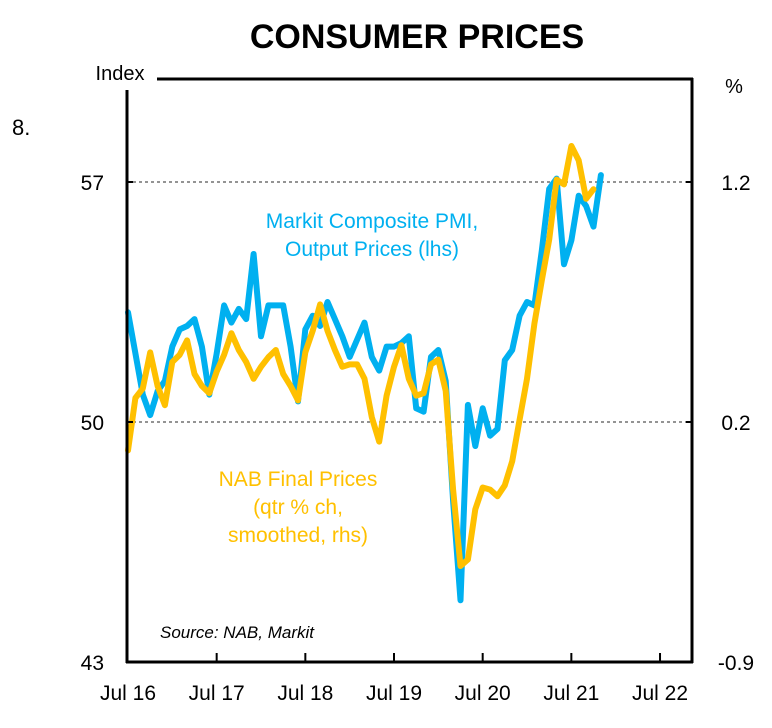 The height and width of the screenshot is (728, 772). Describe the element at coordinates (736, 663) in the screenshot. I see `right-tick-label: -0.9` at that location.